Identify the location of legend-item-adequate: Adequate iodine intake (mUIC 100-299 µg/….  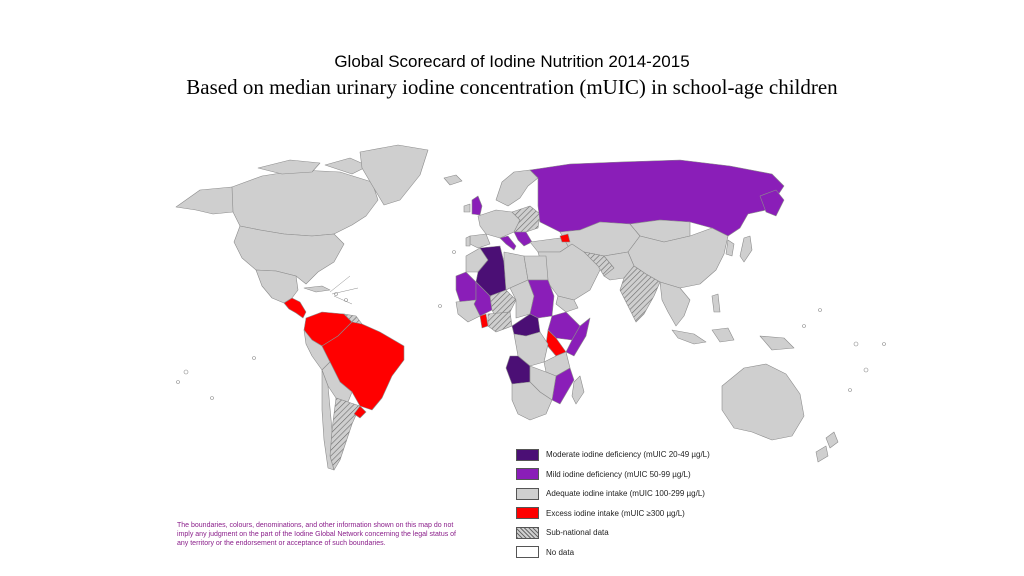
(646, 494).